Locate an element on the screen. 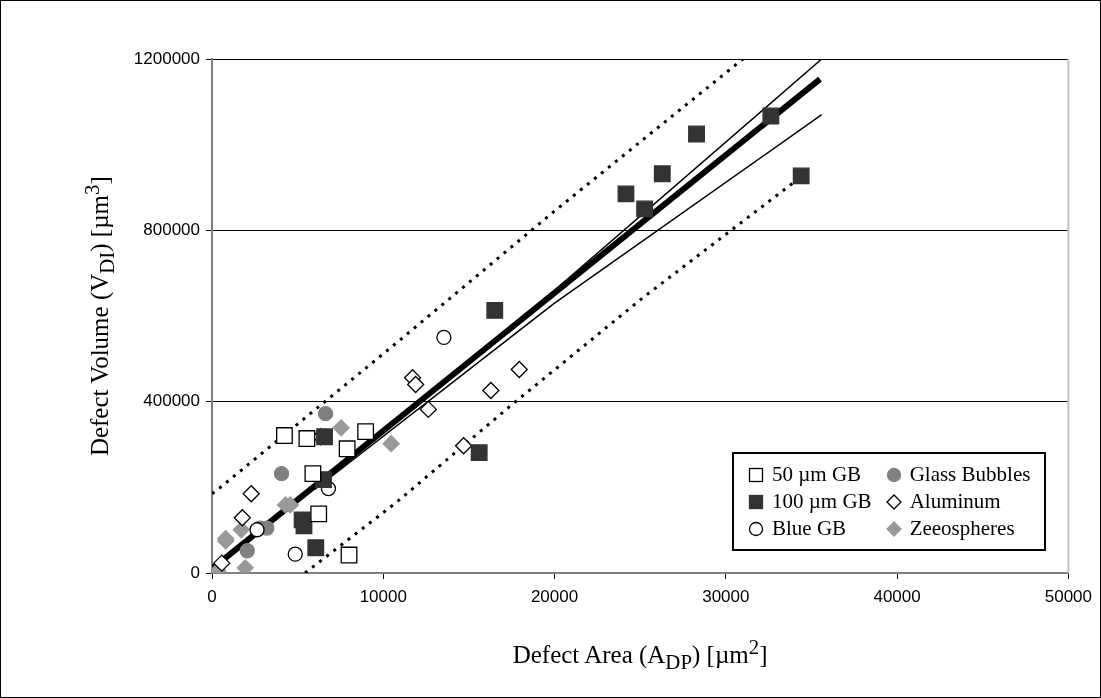 The image size is (1101, 698). x-tick-label: 40000 is located at coordinates (897, 596).